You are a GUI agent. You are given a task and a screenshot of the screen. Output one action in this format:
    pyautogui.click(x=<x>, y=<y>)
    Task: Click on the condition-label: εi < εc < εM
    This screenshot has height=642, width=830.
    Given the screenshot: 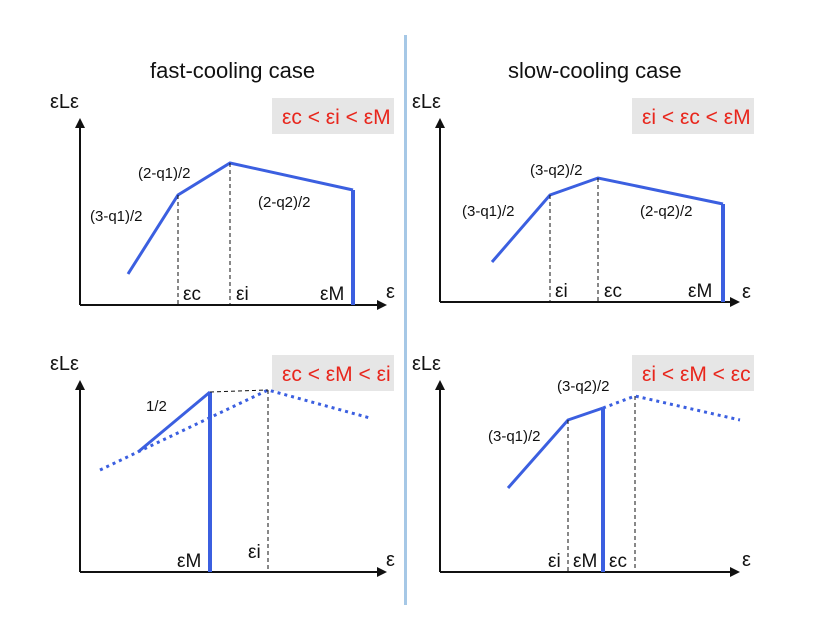 What is the action you would take?
    pyautogui.click(x=696, y=117)
    